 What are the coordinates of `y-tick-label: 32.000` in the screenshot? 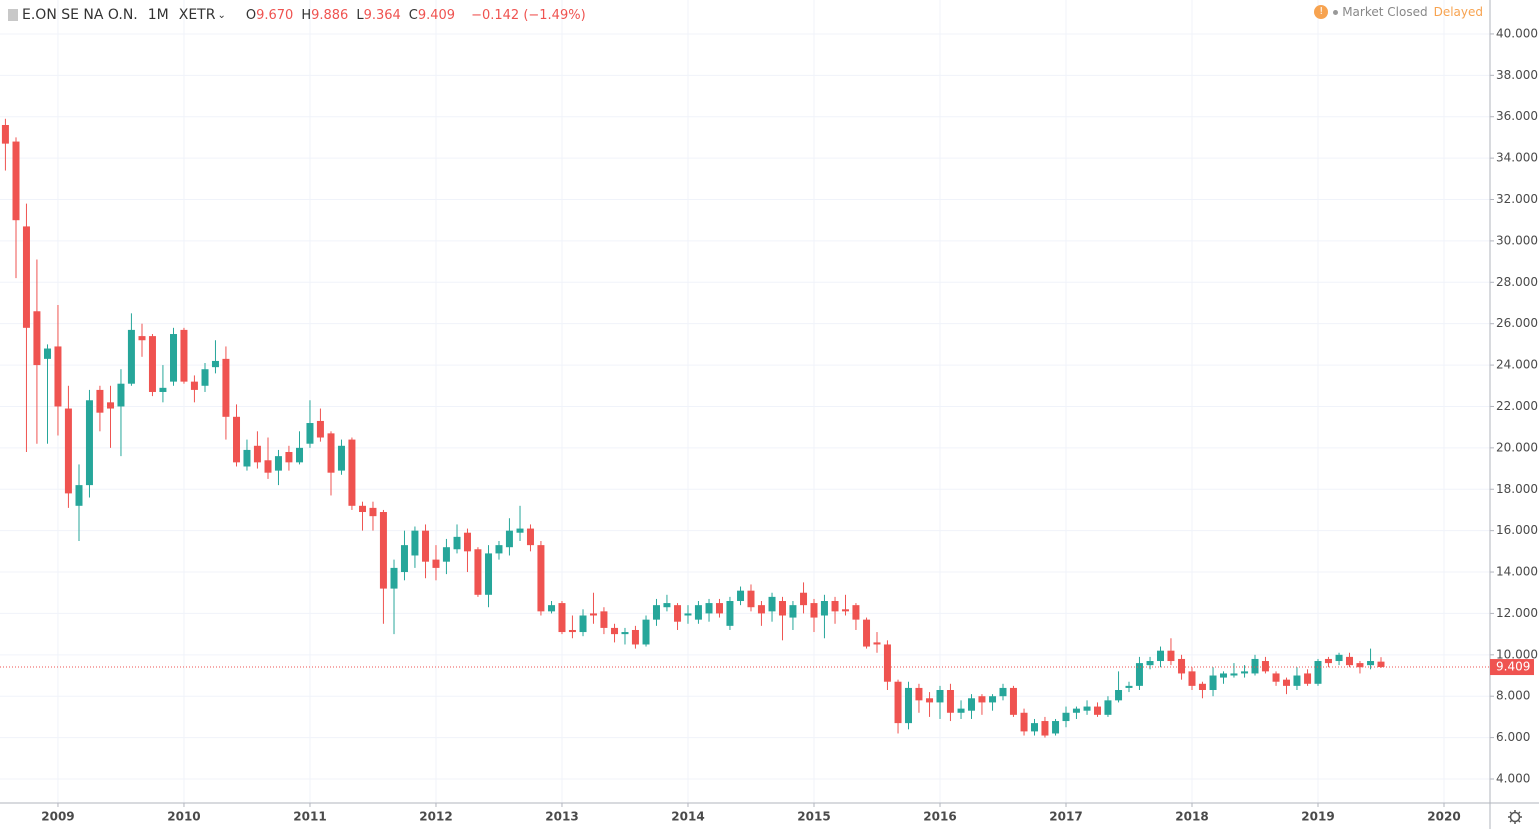 It's located at (1517, 199).